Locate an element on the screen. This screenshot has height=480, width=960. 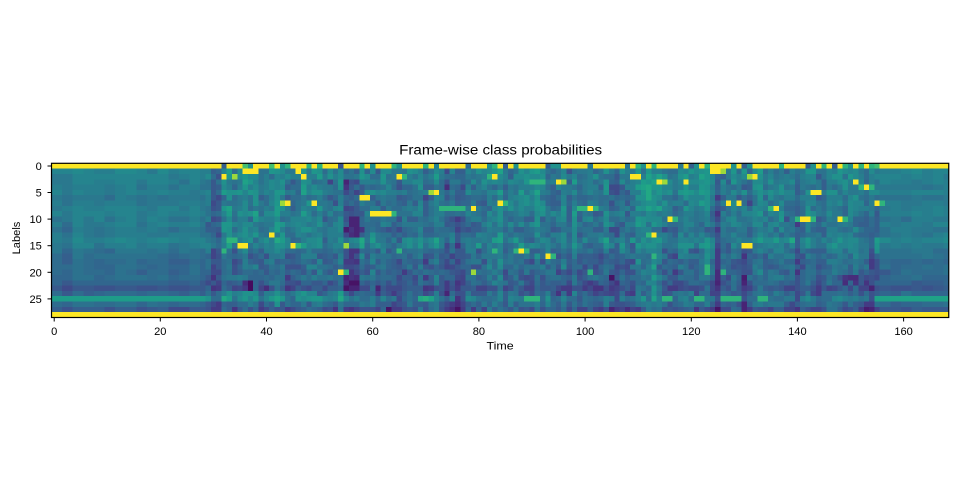
svg-text: 40 is located at coordinates (266, 332).